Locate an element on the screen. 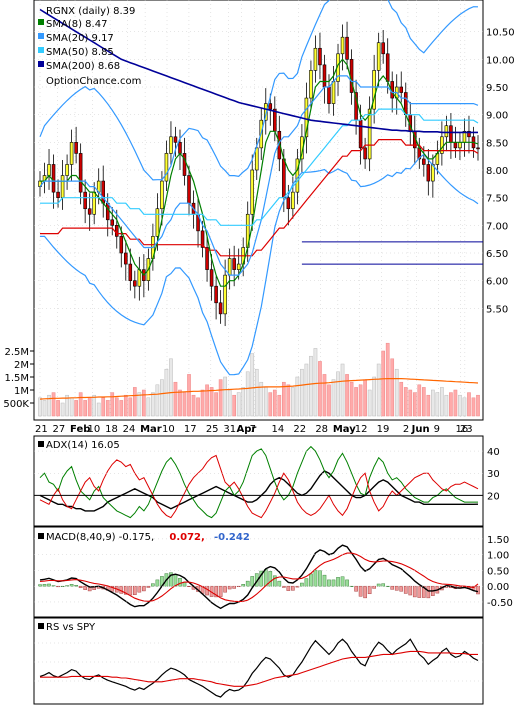 Image resolution: width=526 pixels, height=706 pixels. adx-axis: 40 30 20 is located at coordinates (267, 474).